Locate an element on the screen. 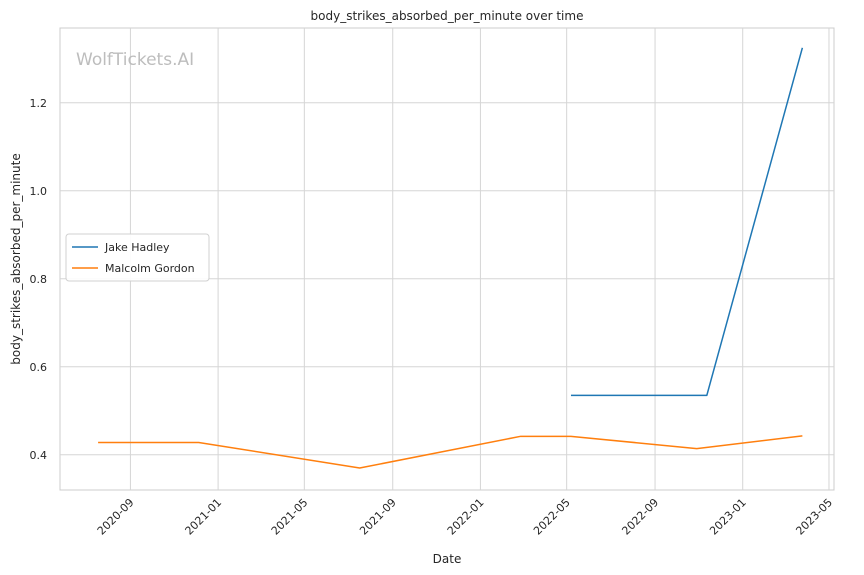 This screenshot has width=864, height=575. x-tick-label: 2023-01 is located at coordinates (728, 517).